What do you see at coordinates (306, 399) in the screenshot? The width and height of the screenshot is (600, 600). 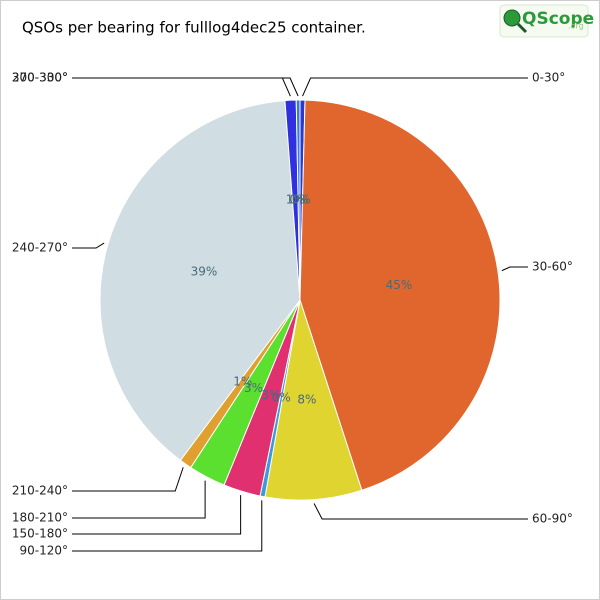 I see `slice-percent: 8%` at bounding box center [306, 399].